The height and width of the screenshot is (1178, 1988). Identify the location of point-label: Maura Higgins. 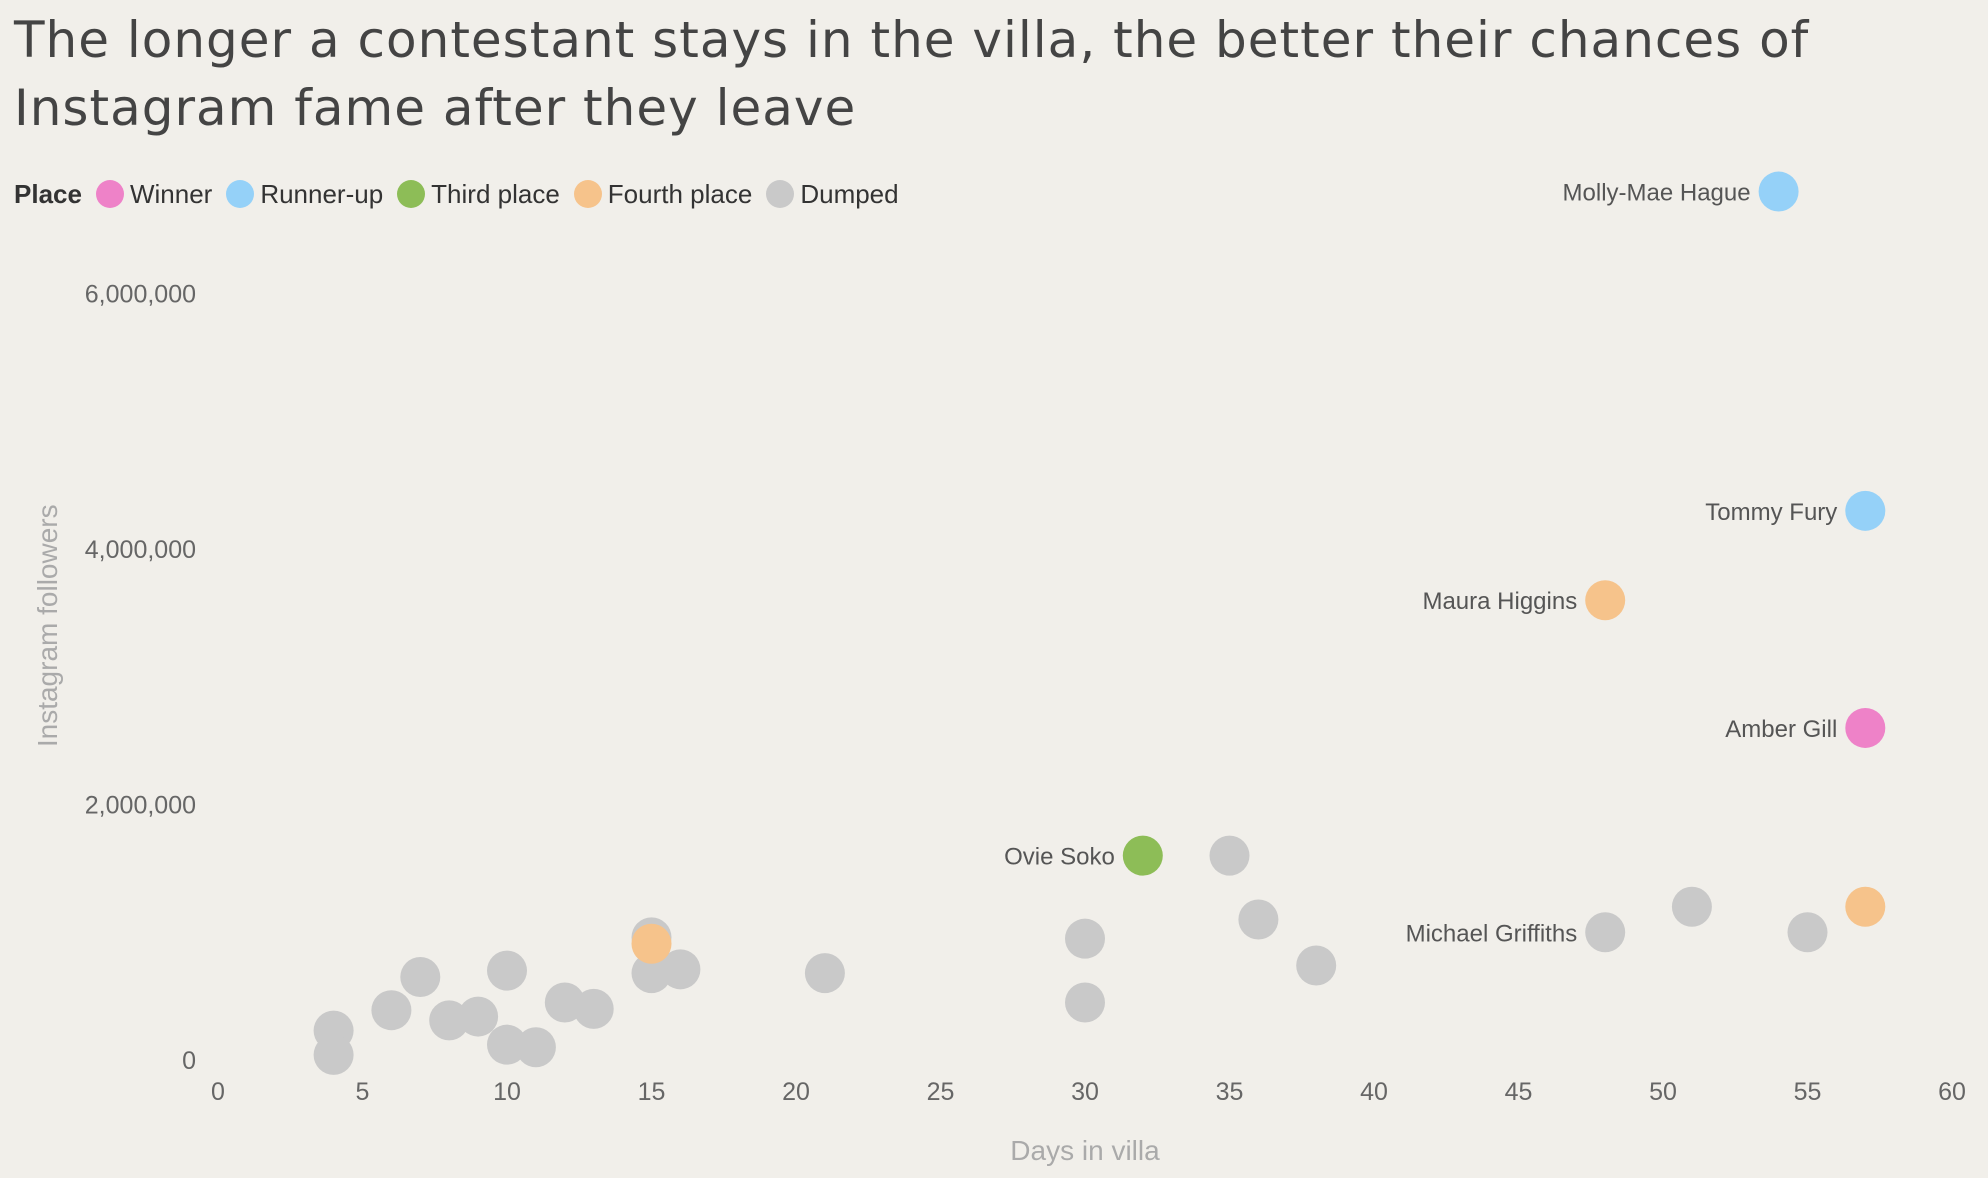
(1499, 601).